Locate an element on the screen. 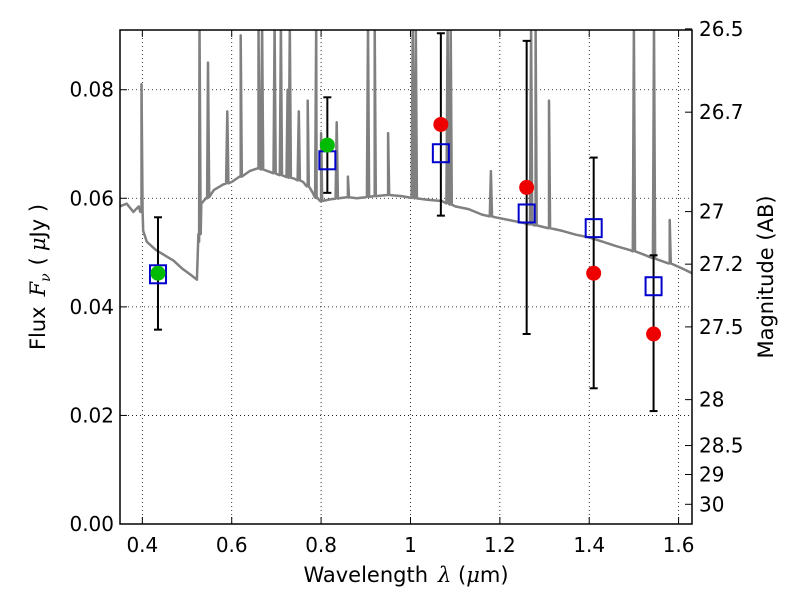 The image size is (800, 600). y-axis-ticks: 0.00 0.02 0.04 0.06 0.08 is located at coordinates (98, 307).